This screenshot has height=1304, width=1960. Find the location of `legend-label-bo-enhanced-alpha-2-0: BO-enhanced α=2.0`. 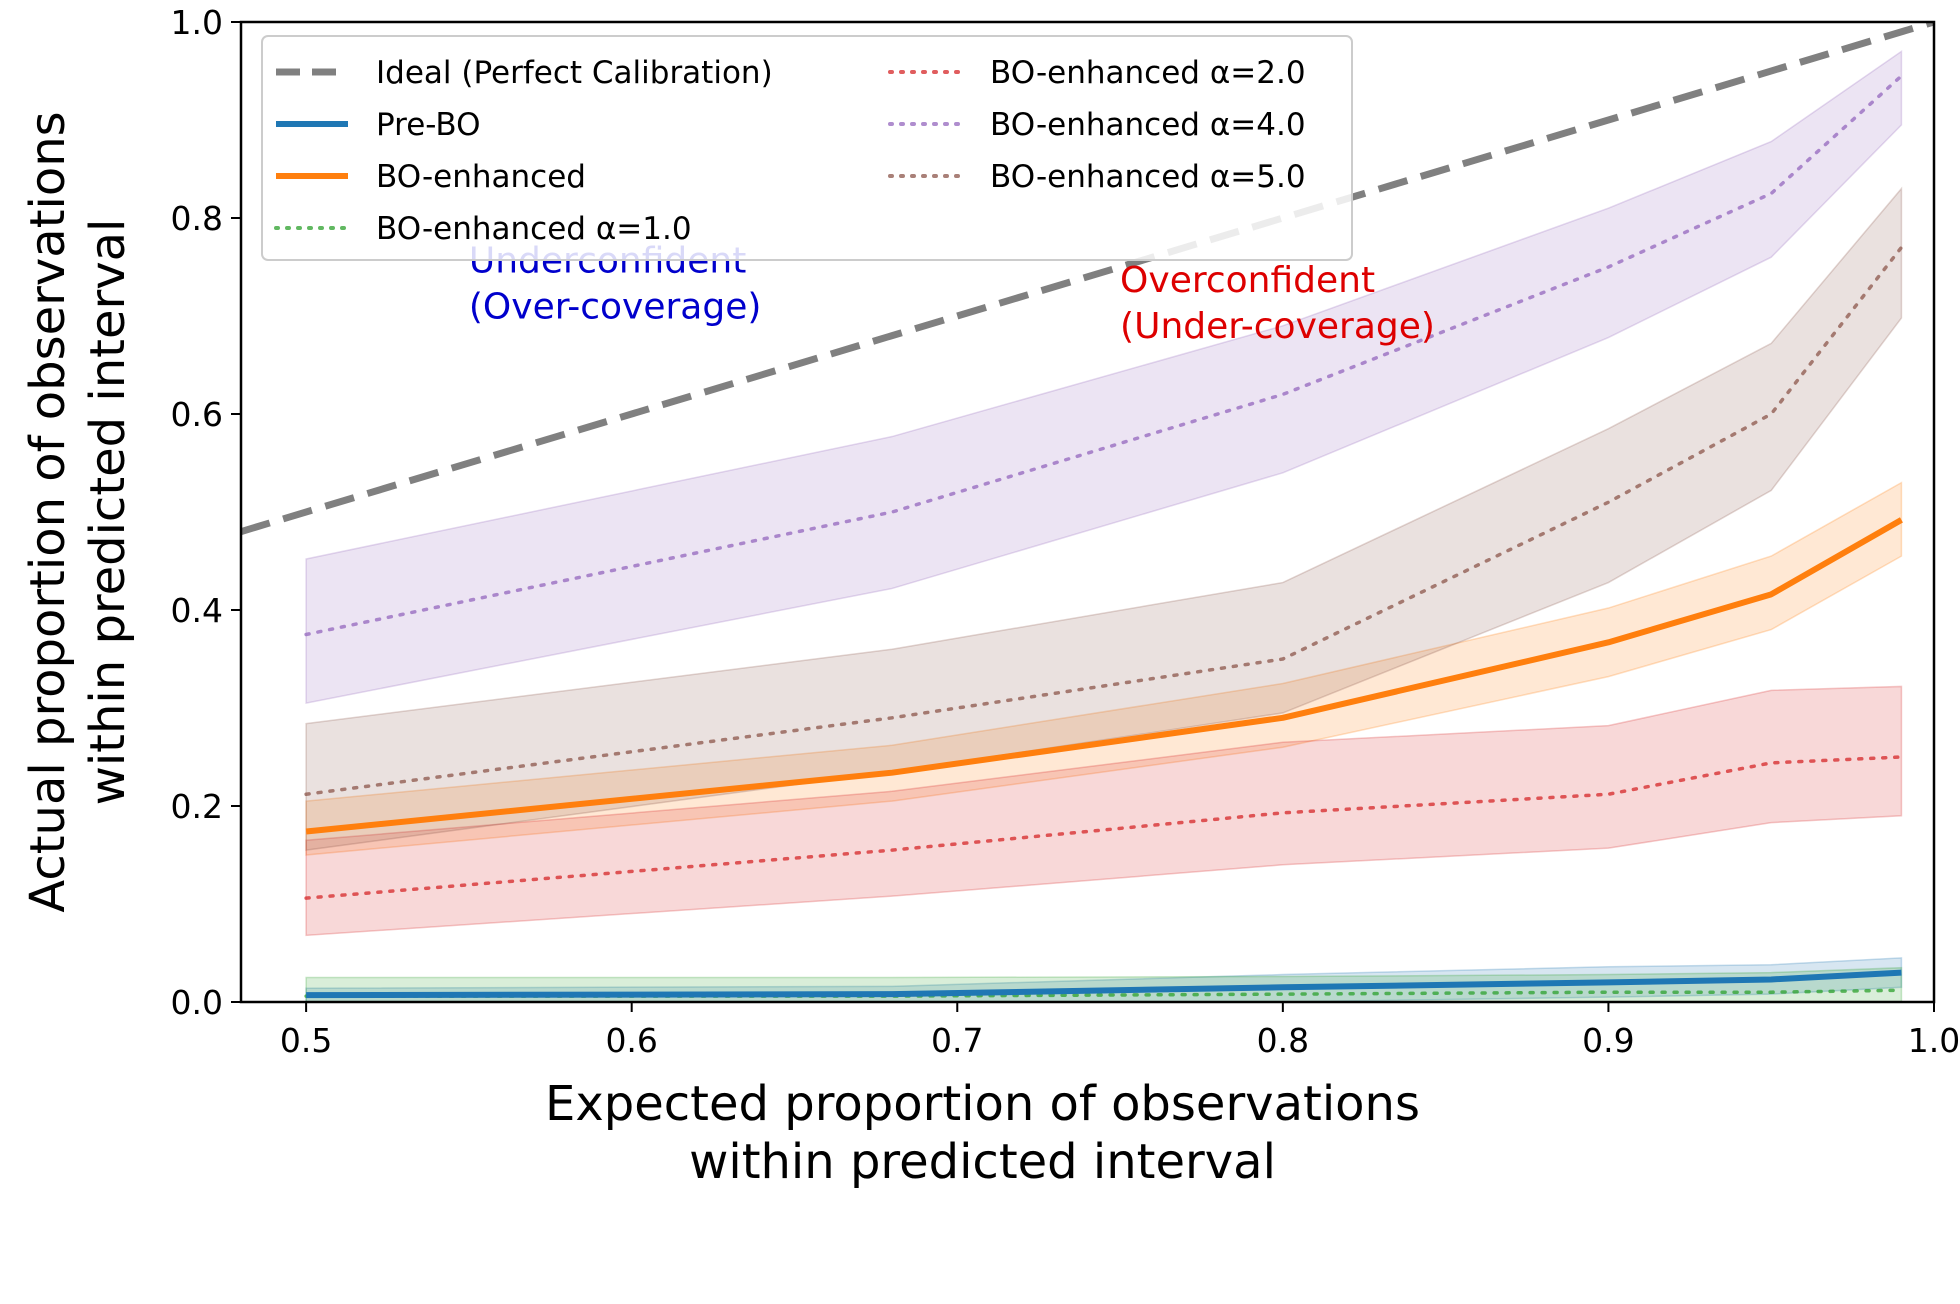

legend-label-bo-enhanced-alpha-2-0: BO-enhanced α=2.0 is located at coordinates (1148, 73).